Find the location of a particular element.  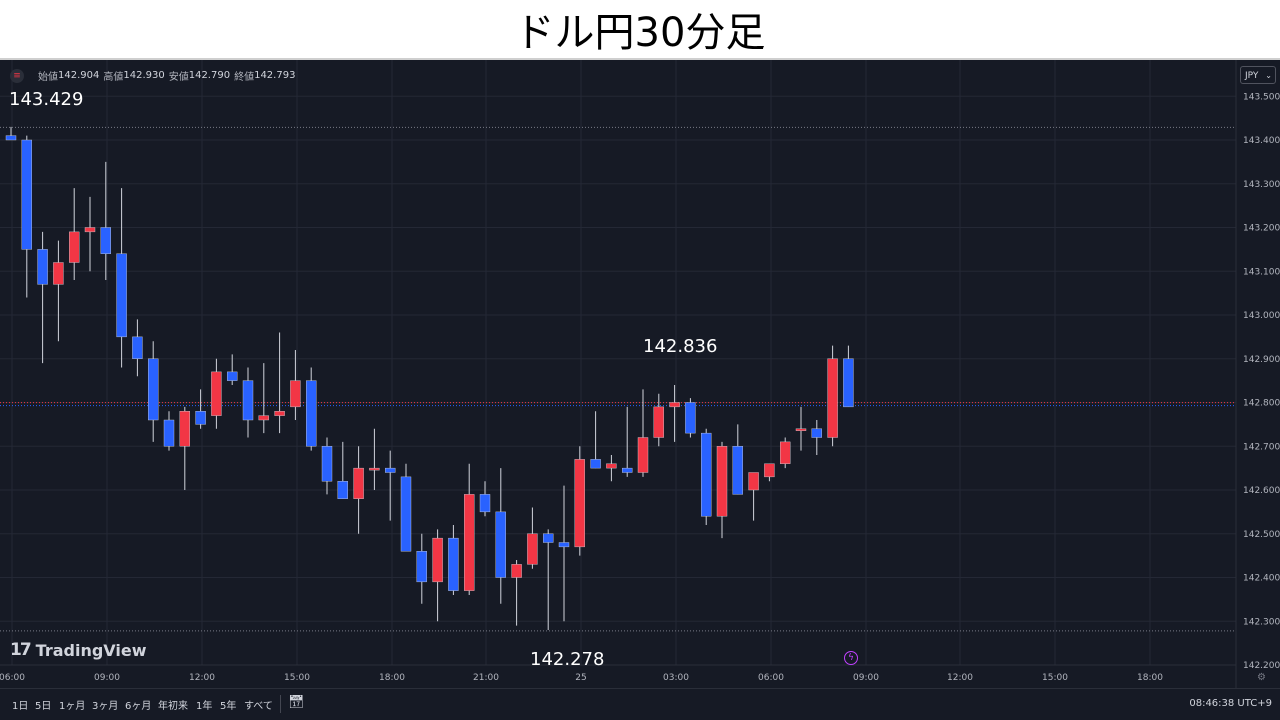

timeframe-all-button: すべて is located at coordinates (258, 706).